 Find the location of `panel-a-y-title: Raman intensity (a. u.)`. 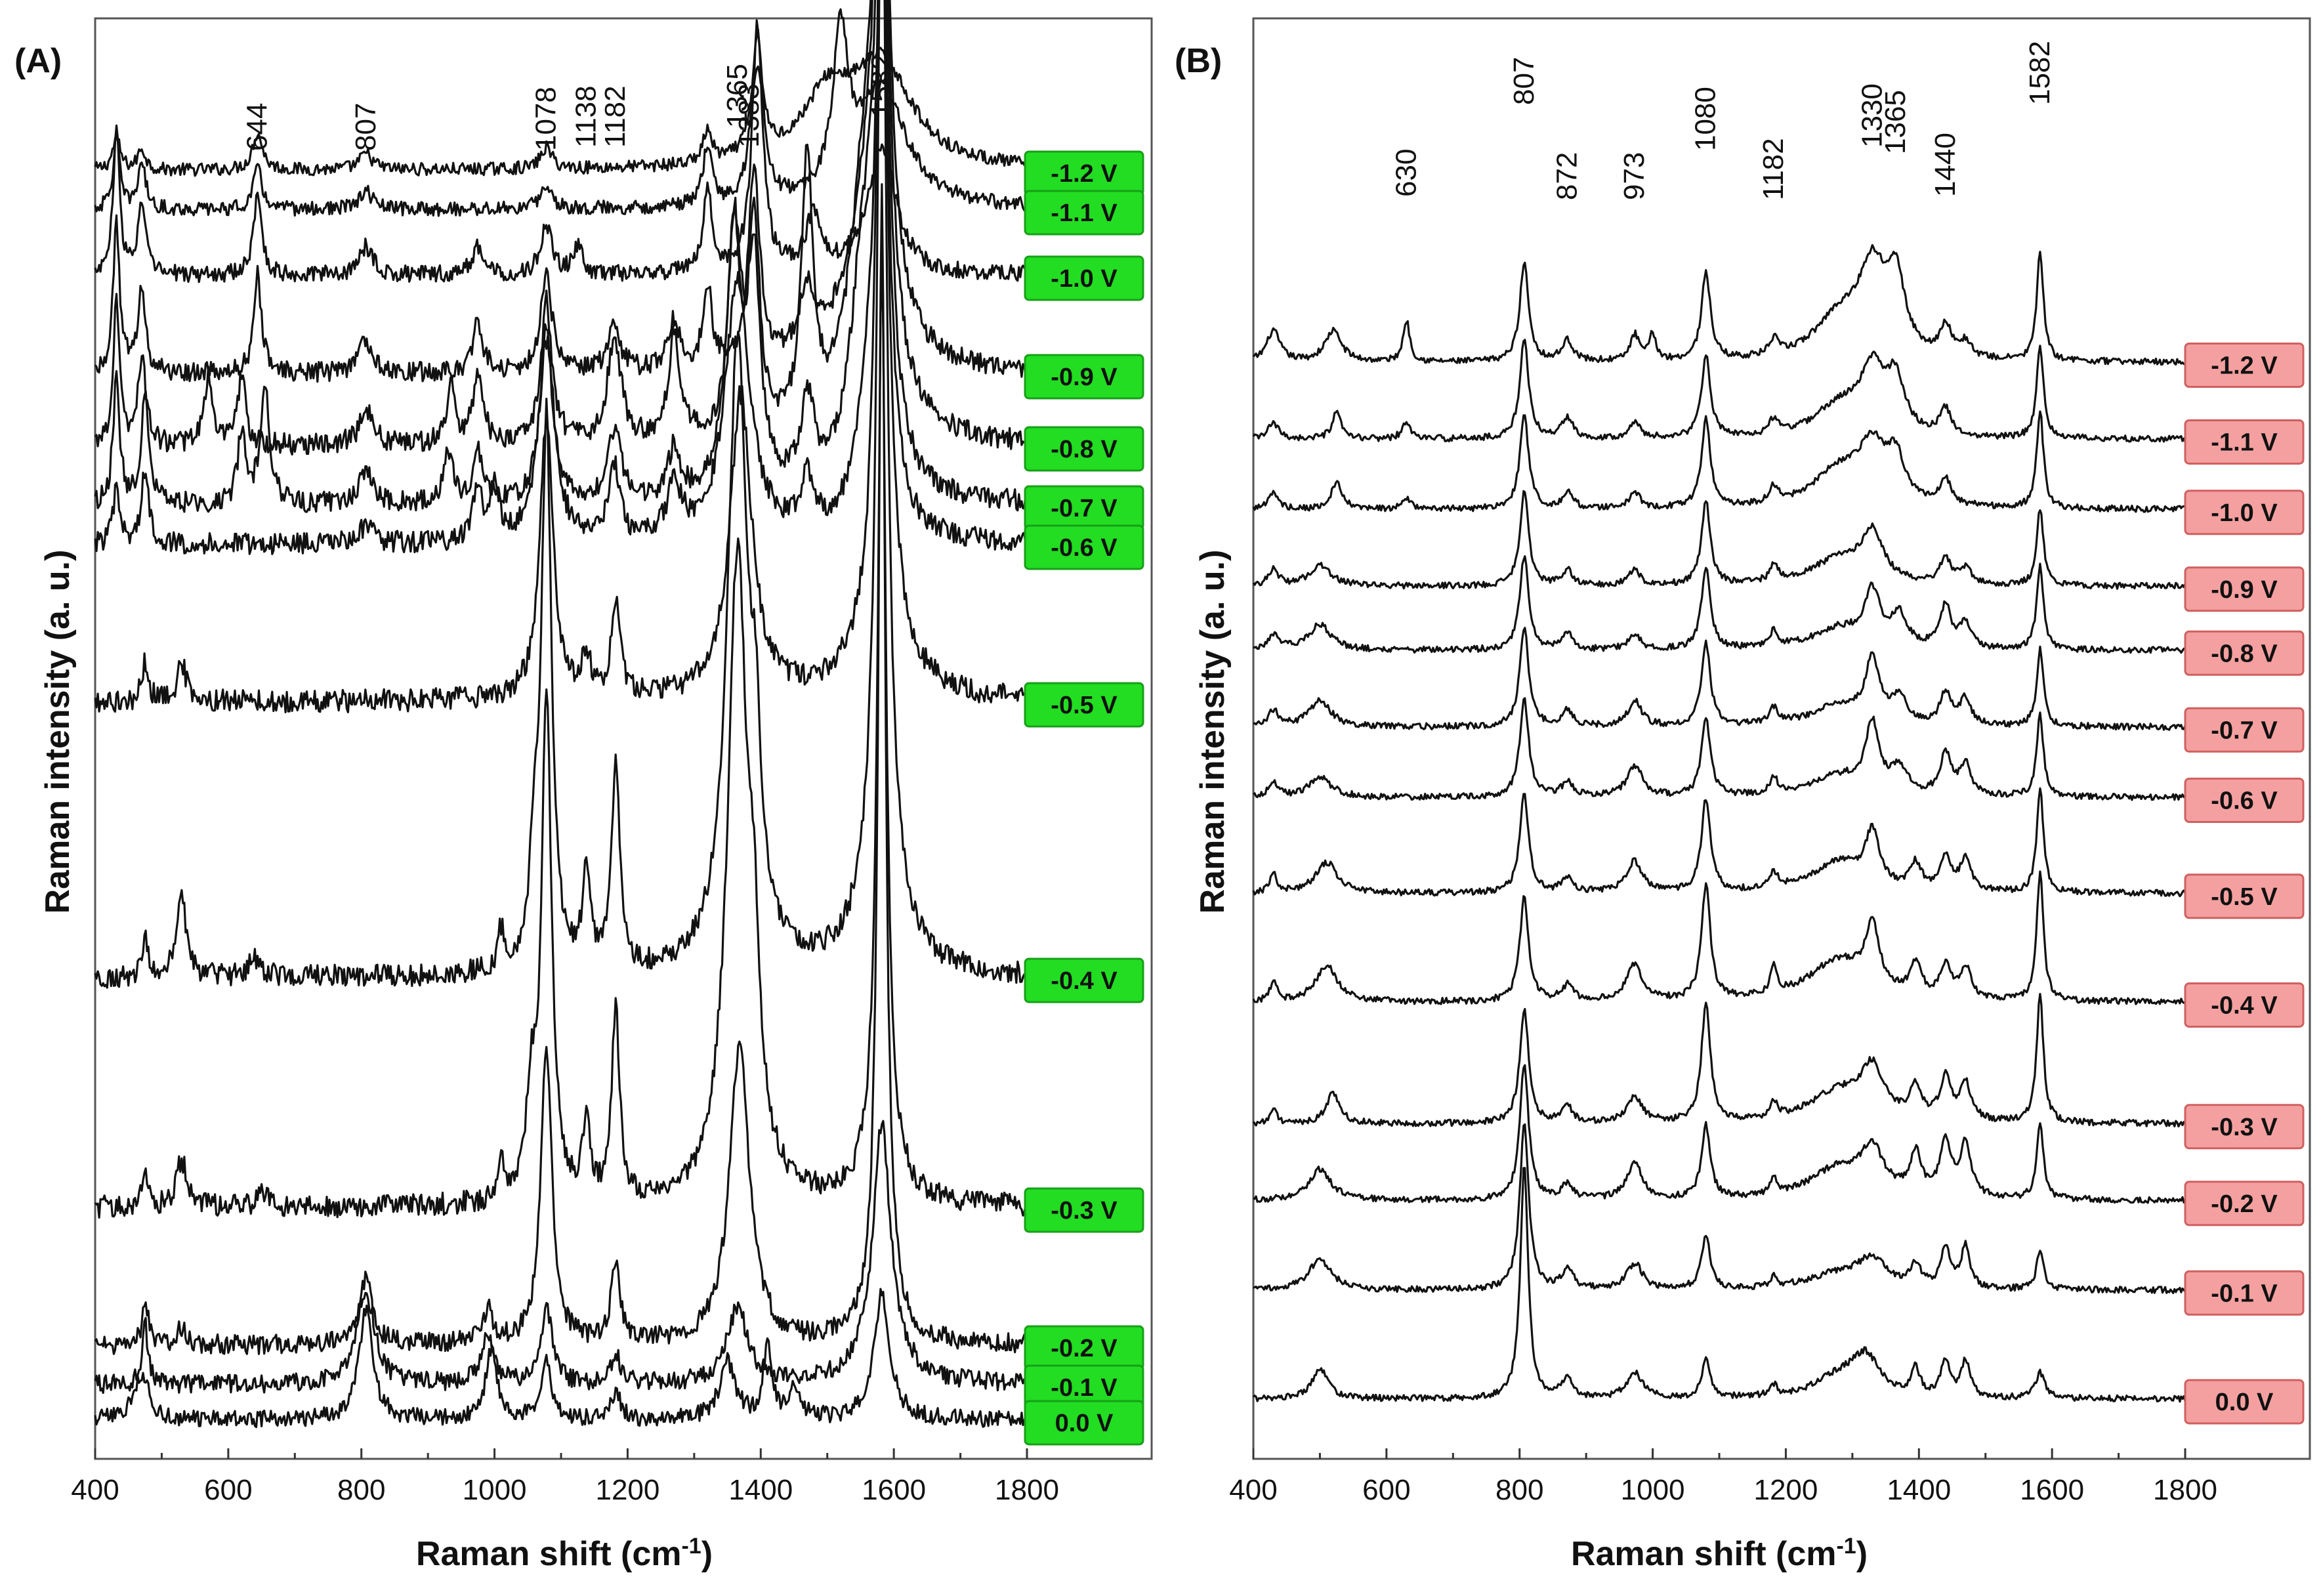

panel-a-y-title: Raman intensity (a. u.) is located at coordinates (58, 732).